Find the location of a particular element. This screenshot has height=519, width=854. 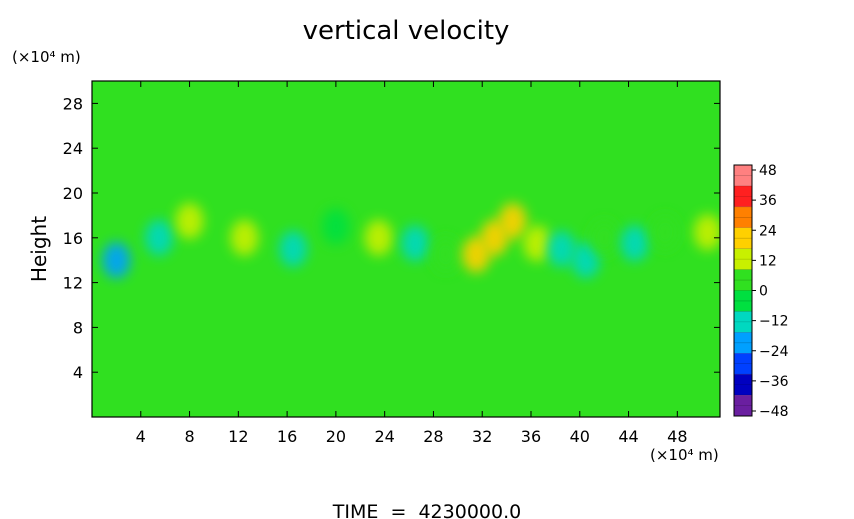

x-tick-label: 28 is located at coordinates (433, 436).